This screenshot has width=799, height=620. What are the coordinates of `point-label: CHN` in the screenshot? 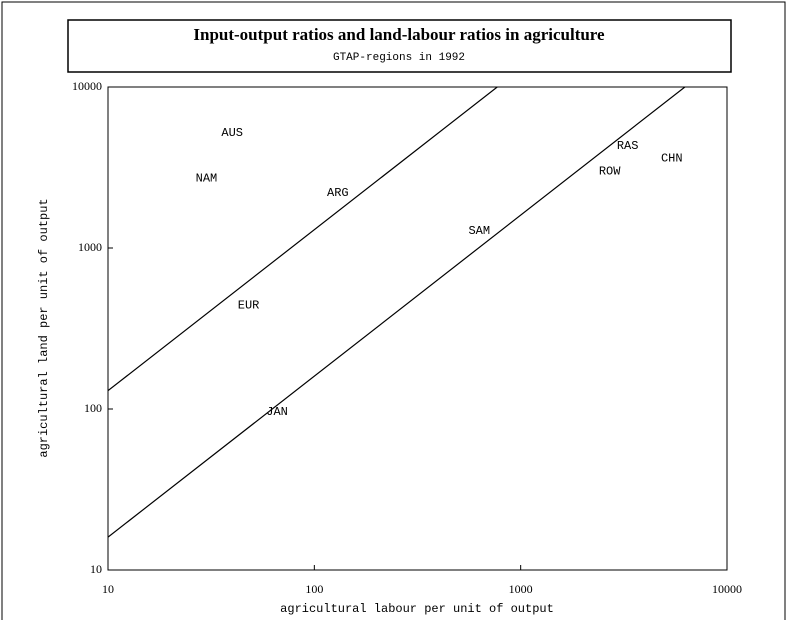 It's located at (672, 159).